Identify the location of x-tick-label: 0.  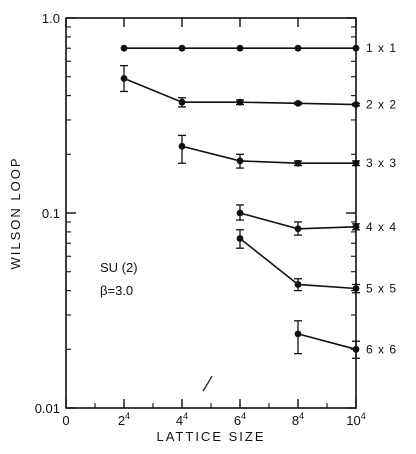
(65, 420).